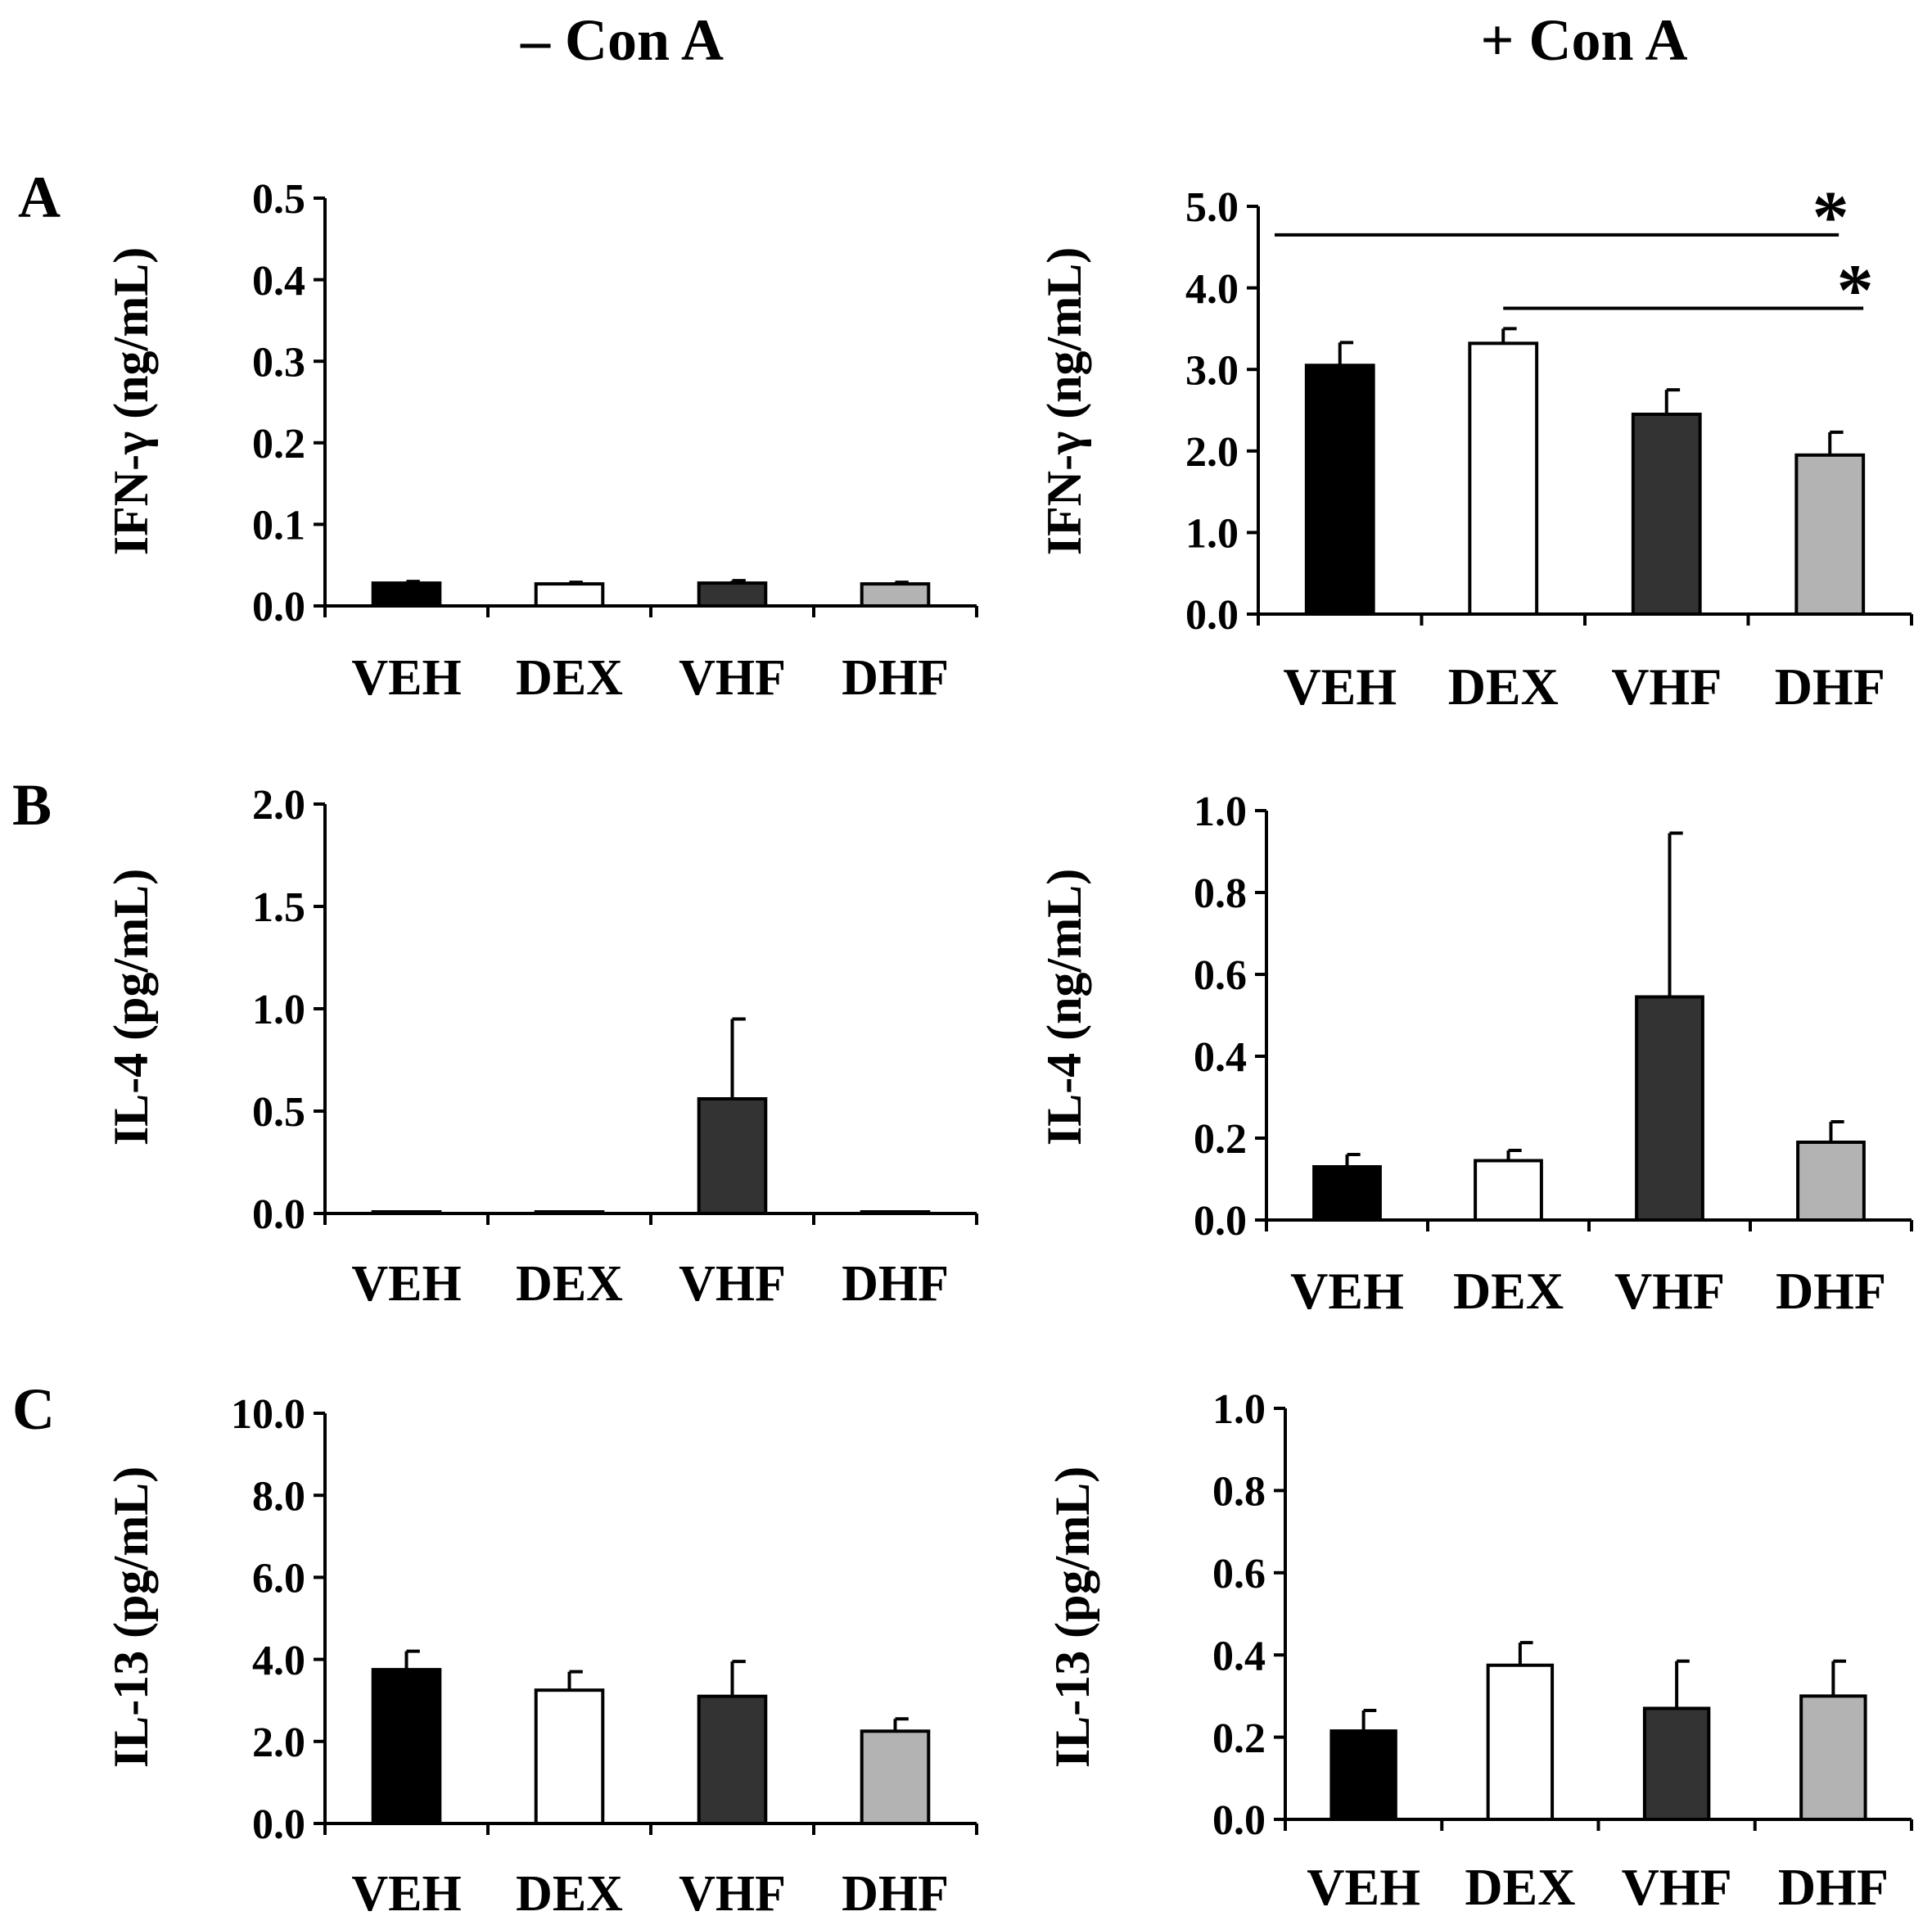  I want to click on y-tick-label: 5.0, so click(1212, 207).